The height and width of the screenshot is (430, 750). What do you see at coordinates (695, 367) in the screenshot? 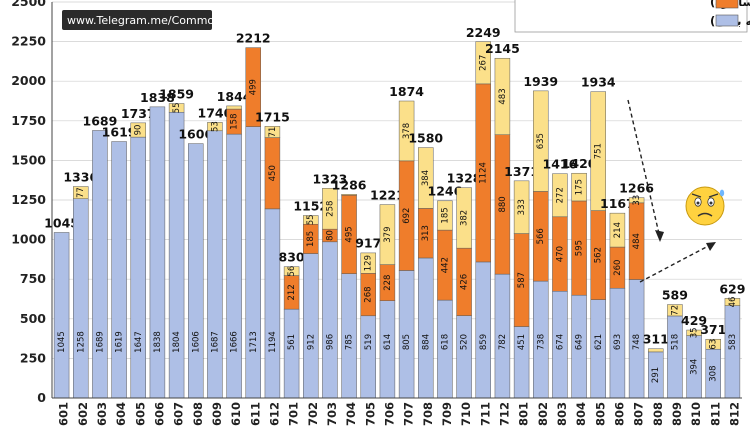
I see `segment-label-lumps-810: 394` at bounding box center [695, 367].